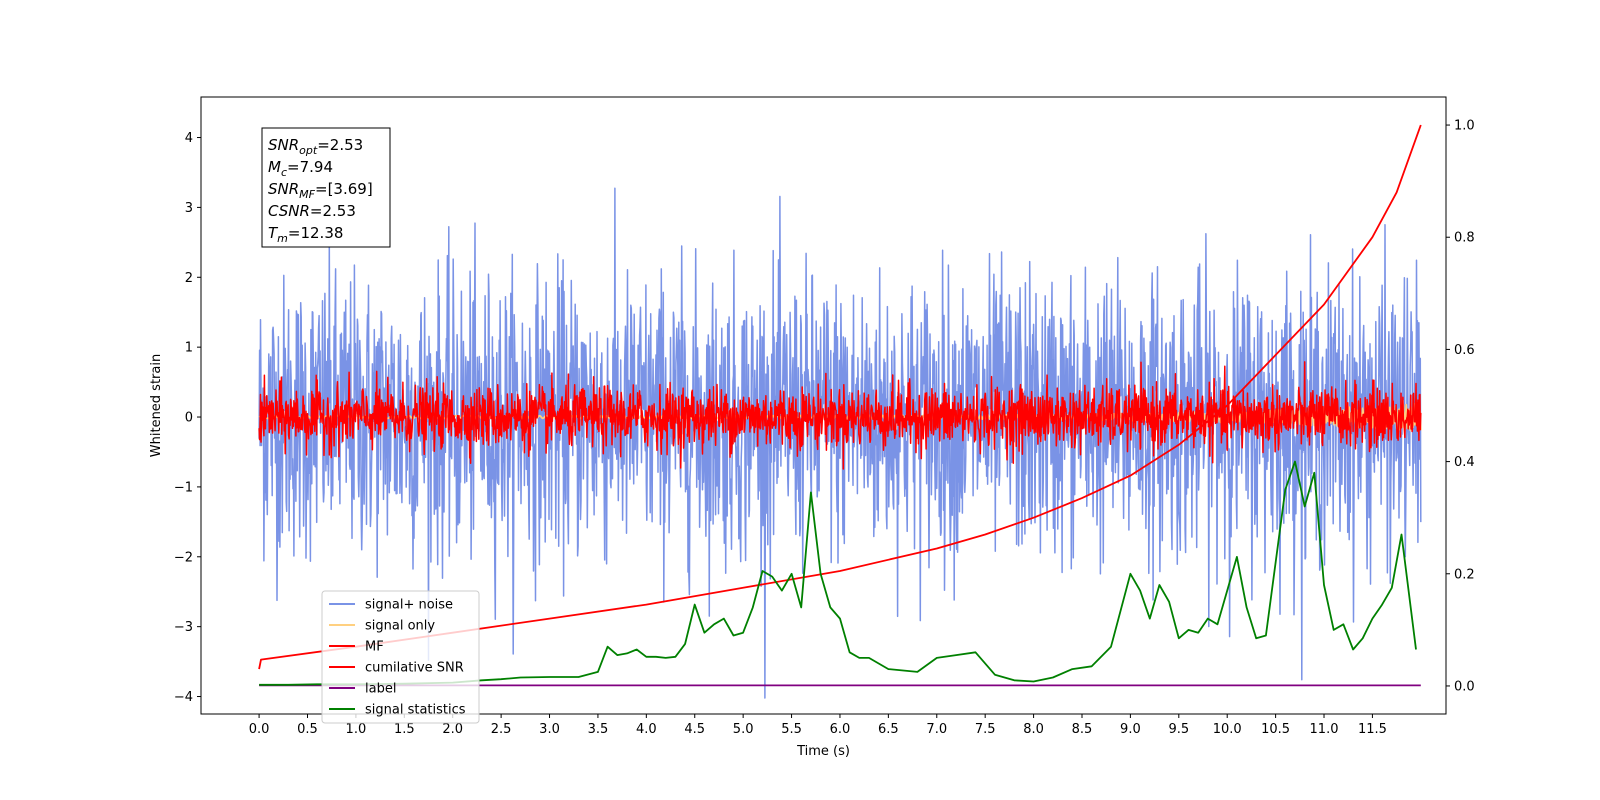 The height and width of the screenshot is (800, 1600). What do you see at coordinates (936, 729) in the screenshot?
I see `x-tick-label: 7.0` at bounding box center [936, 729].